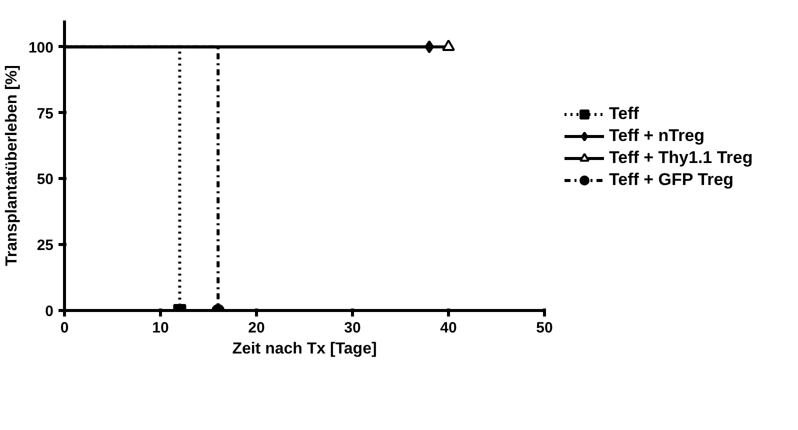  I want to click on legend-label: Teff + Thy1.1 Treg, so click(681, 158).